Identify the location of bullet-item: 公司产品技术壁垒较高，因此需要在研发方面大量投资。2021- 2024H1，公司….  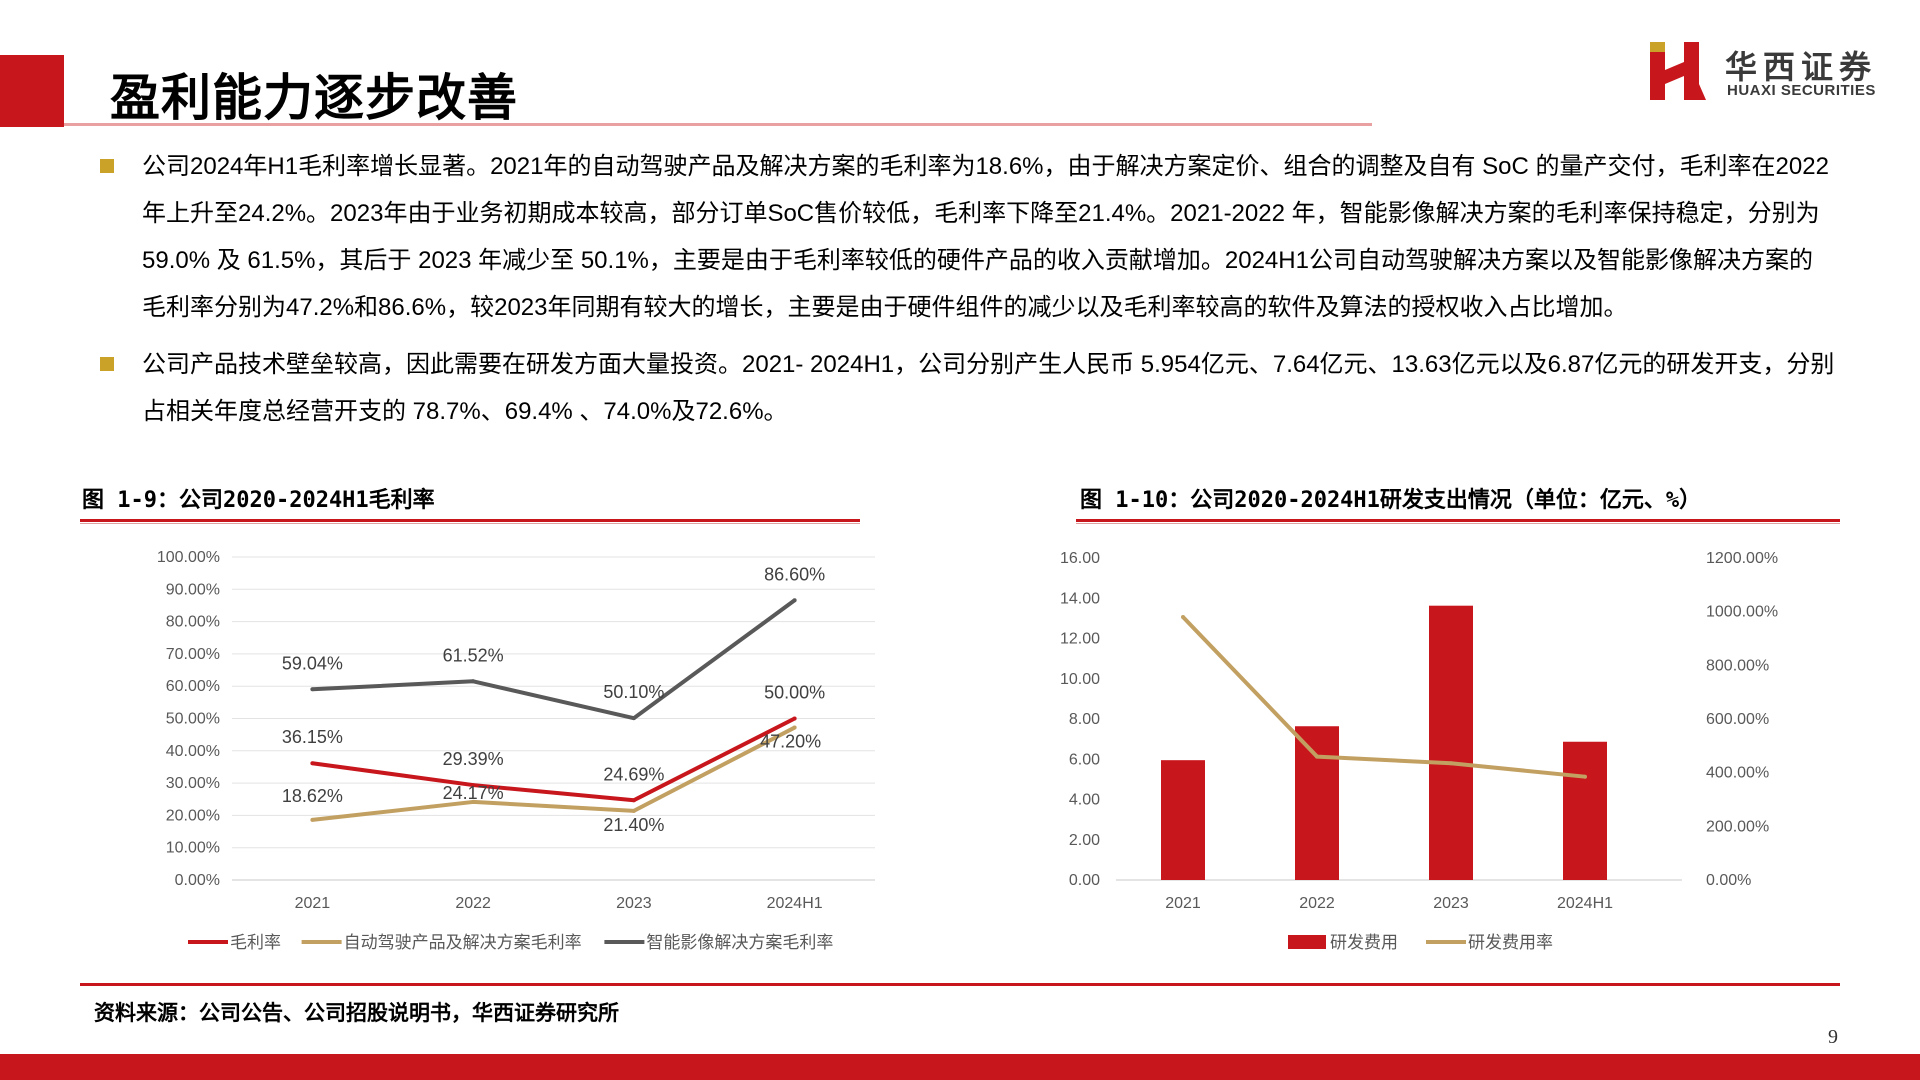
(966, 388).